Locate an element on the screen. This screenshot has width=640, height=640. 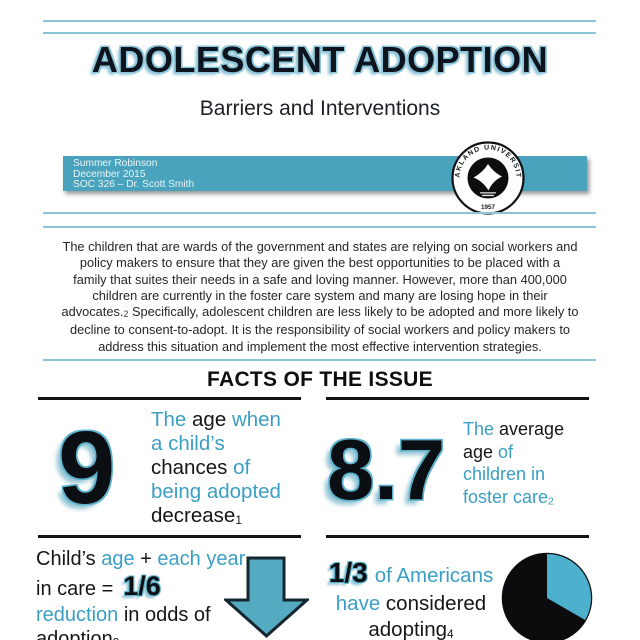
fact-text-line: chances of is located at coordinates (216, 468).